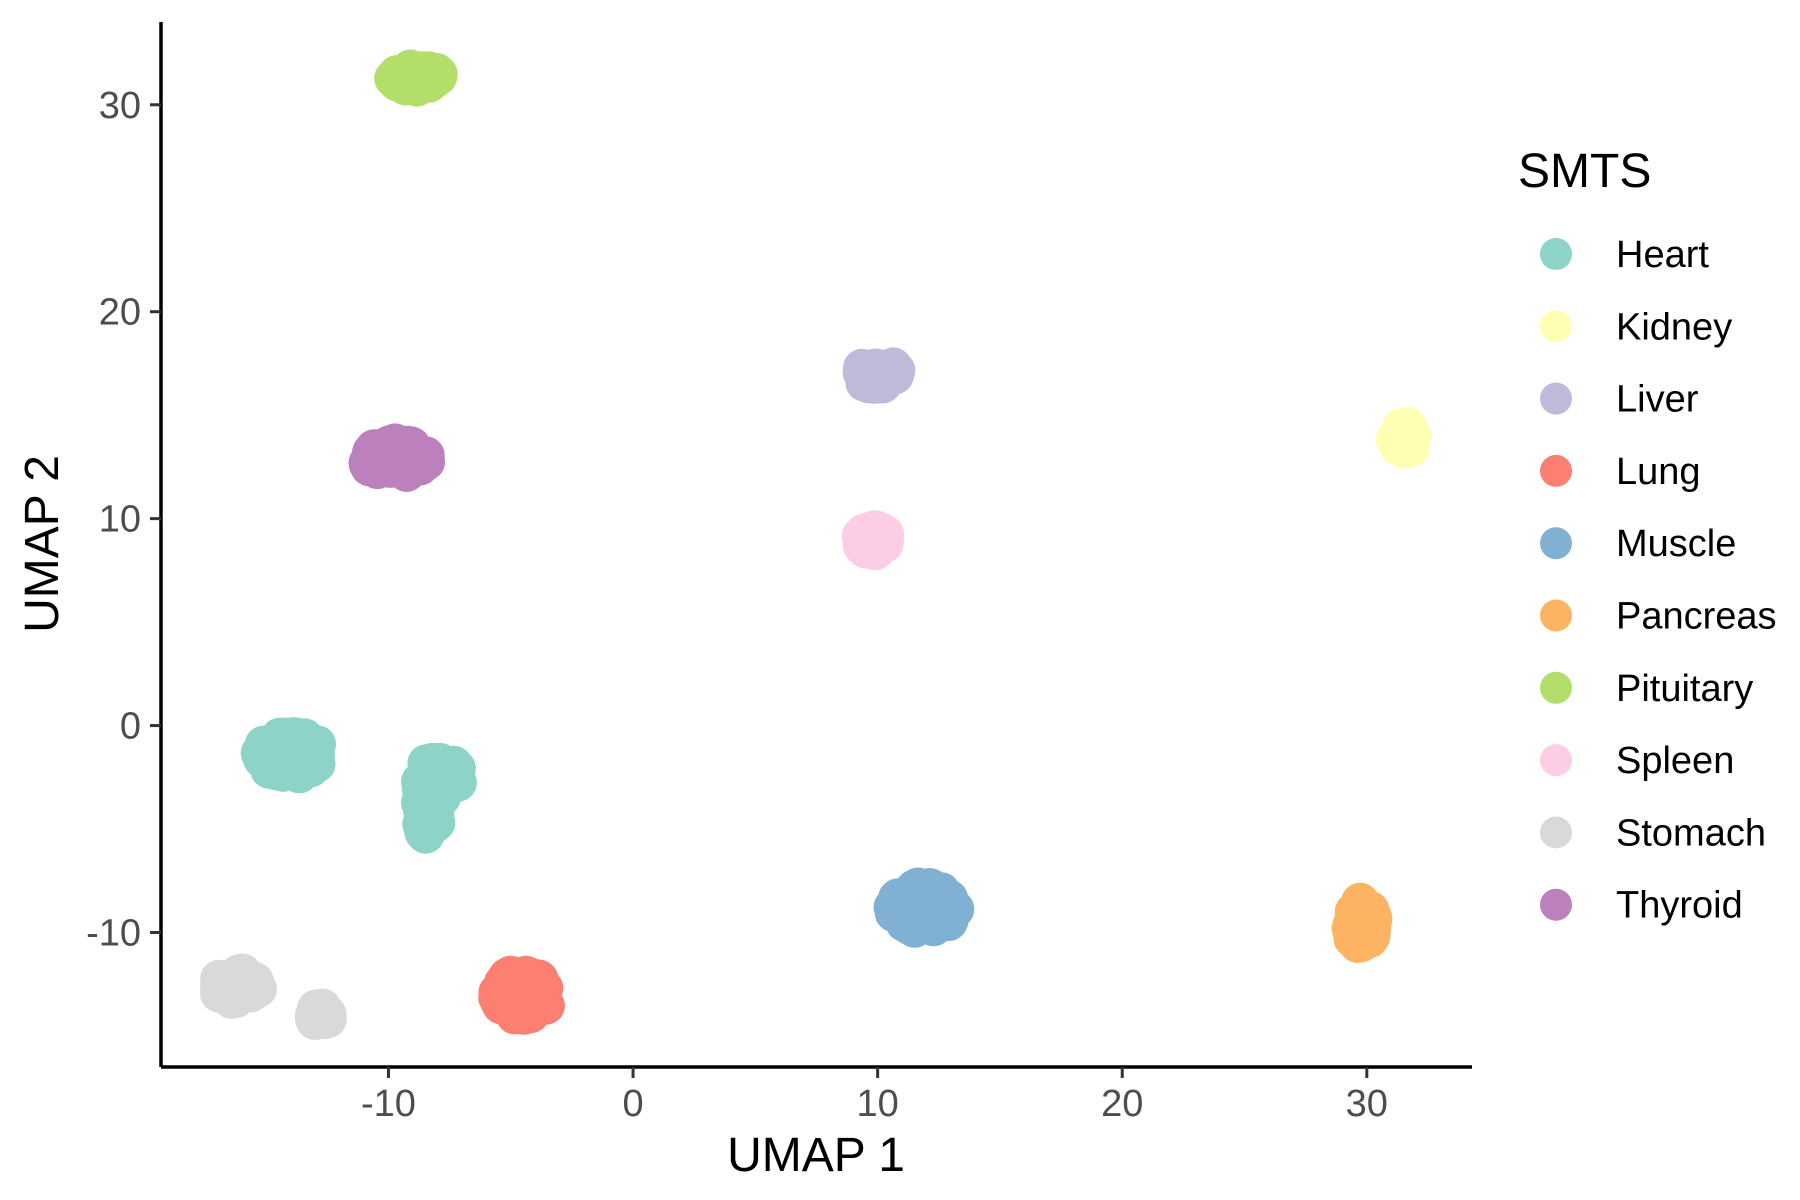 The height and width of the screenshot is (1200, 1800). What do you see at coordinates (42, 544) in the screenshot?
I see `y-axis-title: UMAP 2` at bounding box center [42, 544].